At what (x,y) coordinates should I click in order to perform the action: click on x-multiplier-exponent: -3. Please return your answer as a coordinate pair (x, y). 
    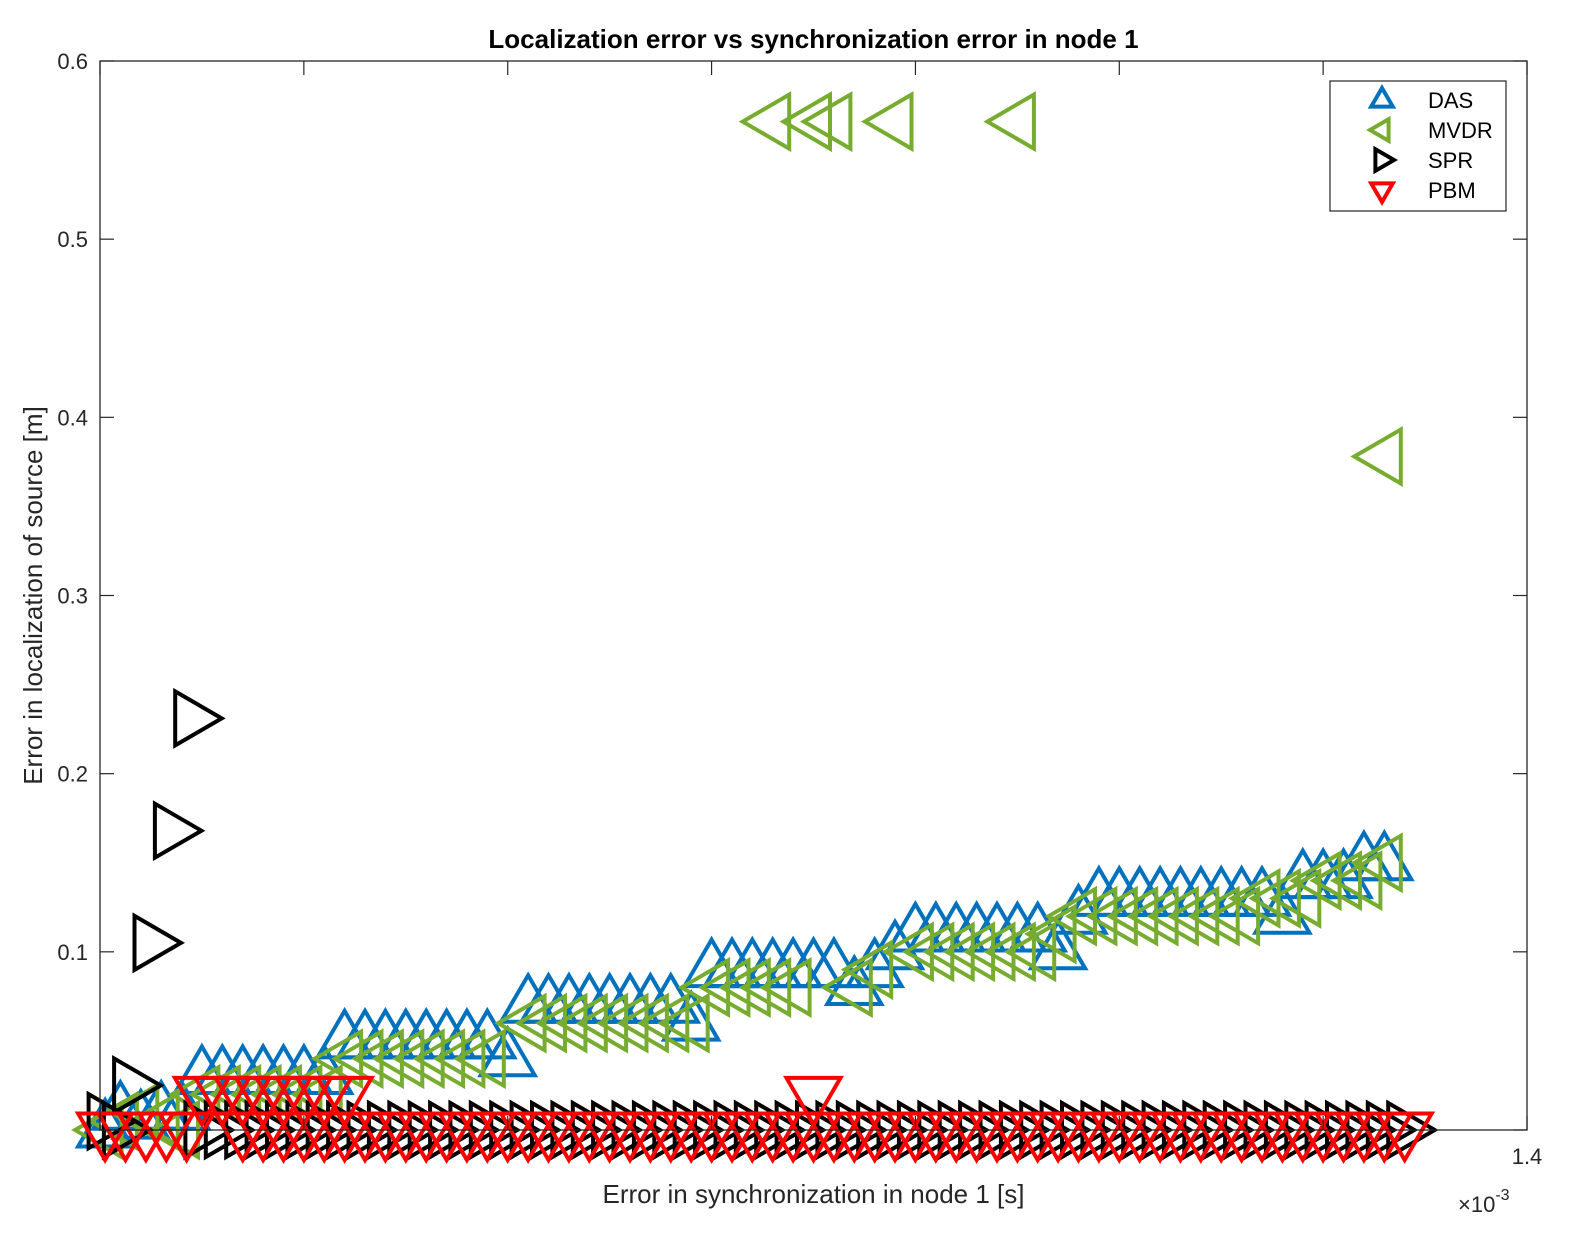
    Looking at the image, I should click on (1502, 1195).